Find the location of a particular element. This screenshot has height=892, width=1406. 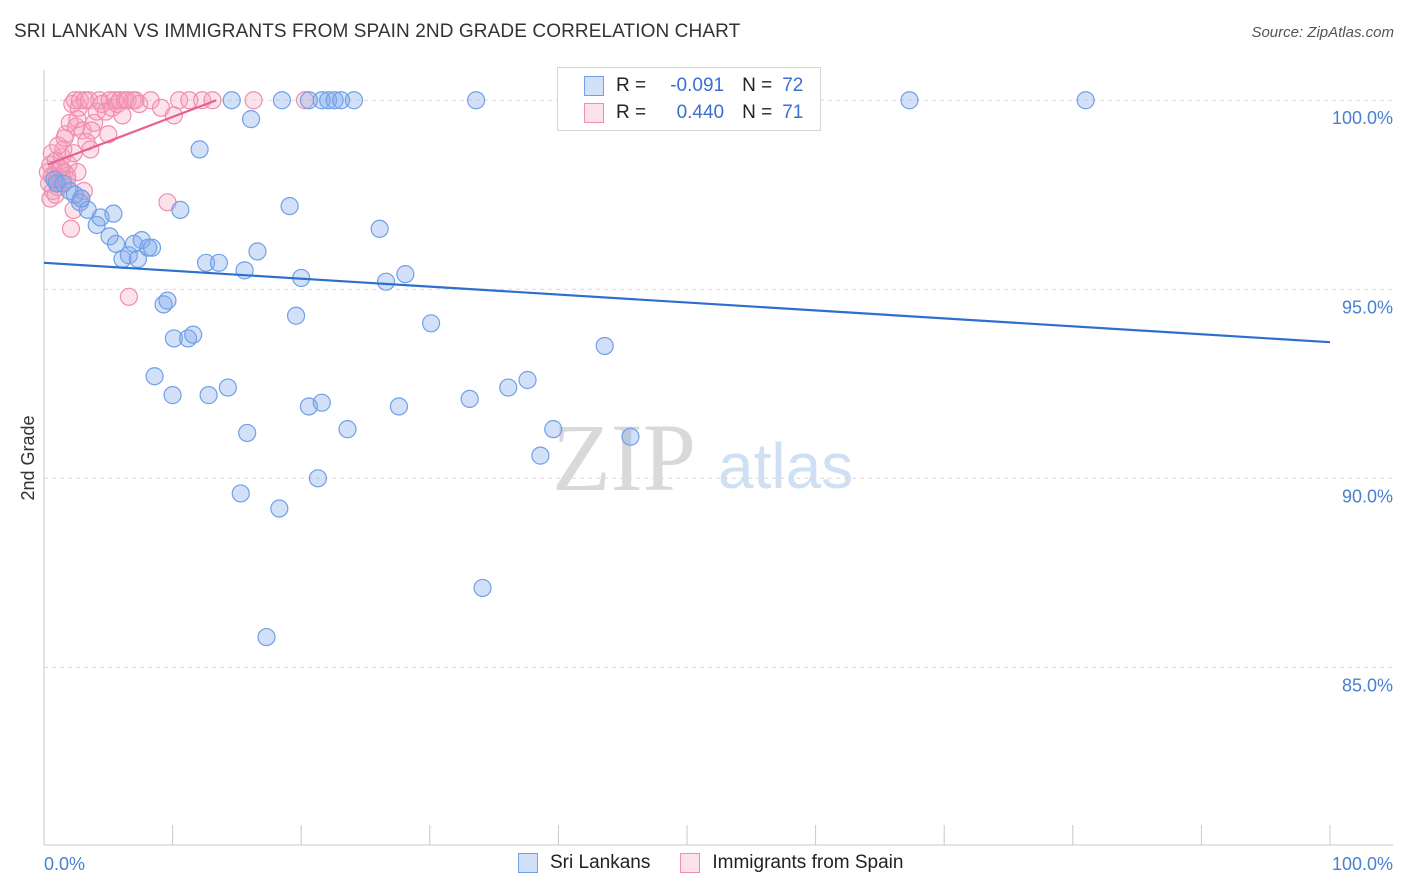

n-value: 72 is located at coordinates (793, 85).